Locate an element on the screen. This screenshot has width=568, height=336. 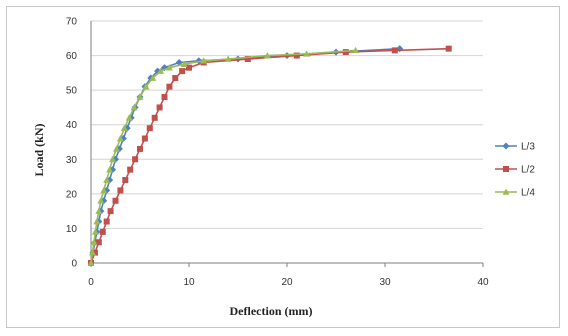
legend-item: L/4 is located at coordinates (515, 193).